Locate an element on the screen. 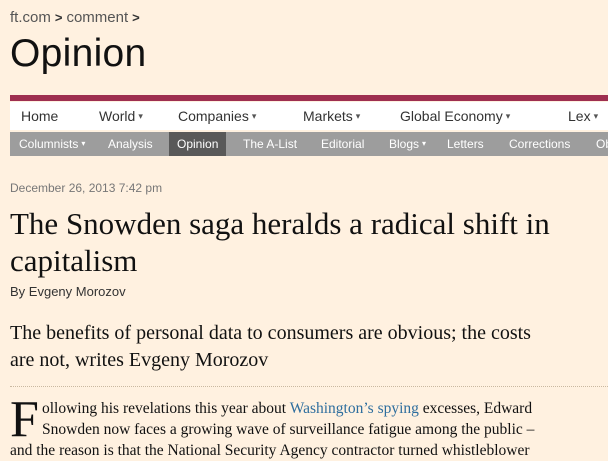 The image size is (608, 461). subnav-letters-label: Letters is located at coordinates (465, 144).